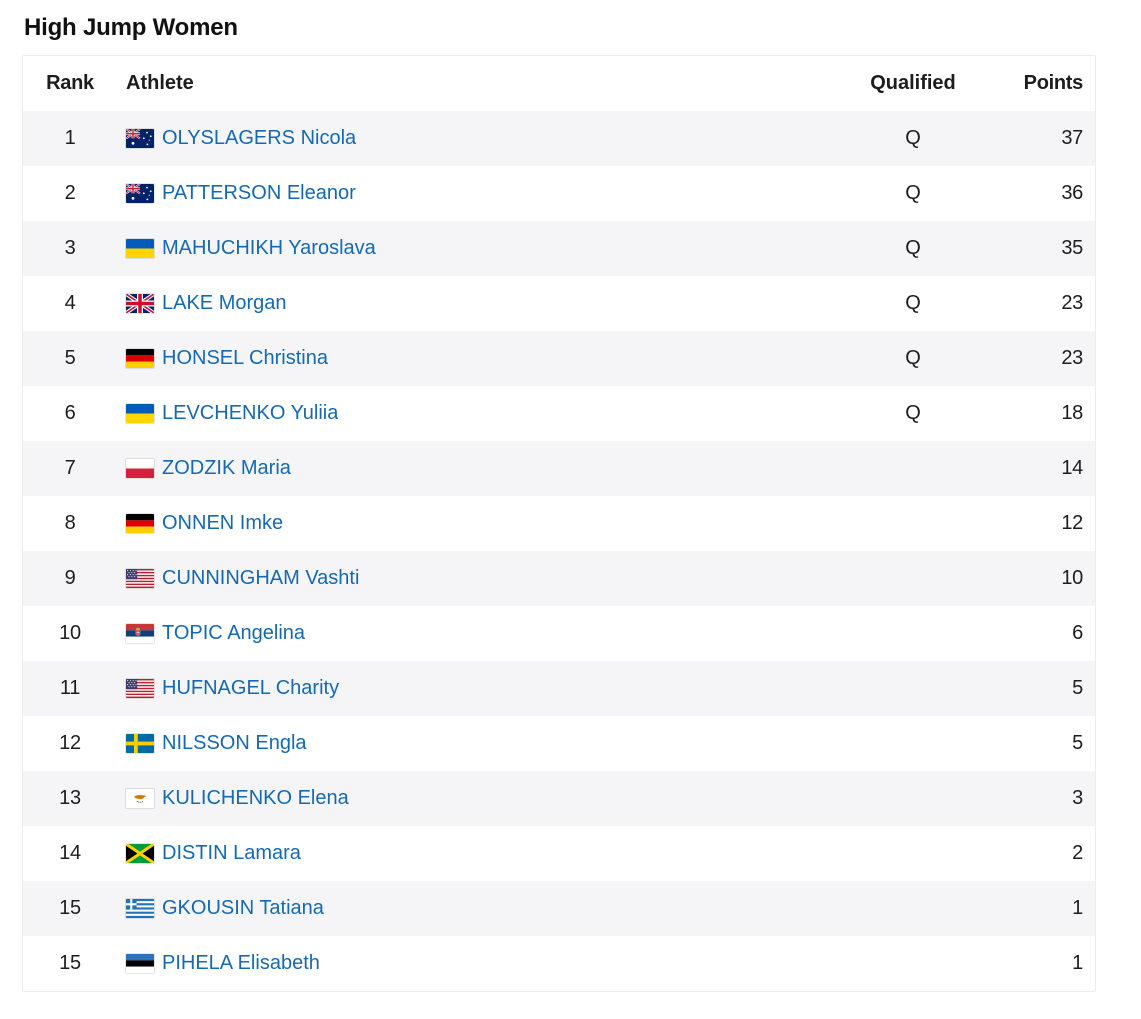 Image resolution: width=1141 pixels, height=1019 pixels. What do you see at coordinates (255, 798) in the screenshot?
I see `athlete-link: KULICHENKO Elena` at bounding box center [255, 798].